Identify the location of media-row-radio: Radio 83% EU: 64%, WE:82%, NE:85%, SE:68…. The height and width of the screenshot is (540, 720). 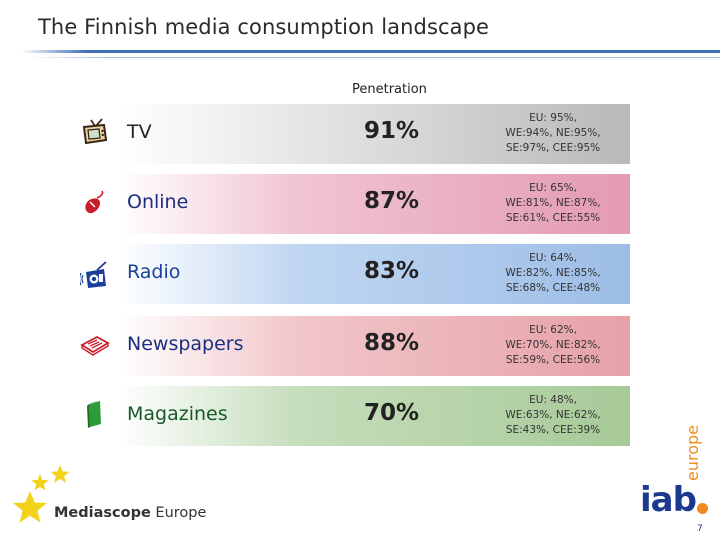
(374, 274).